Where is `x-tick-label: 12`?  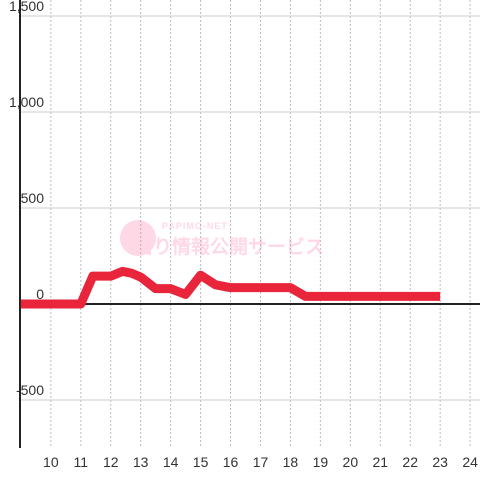
x-tick-label: 12 is located at coordinates (111, 462).